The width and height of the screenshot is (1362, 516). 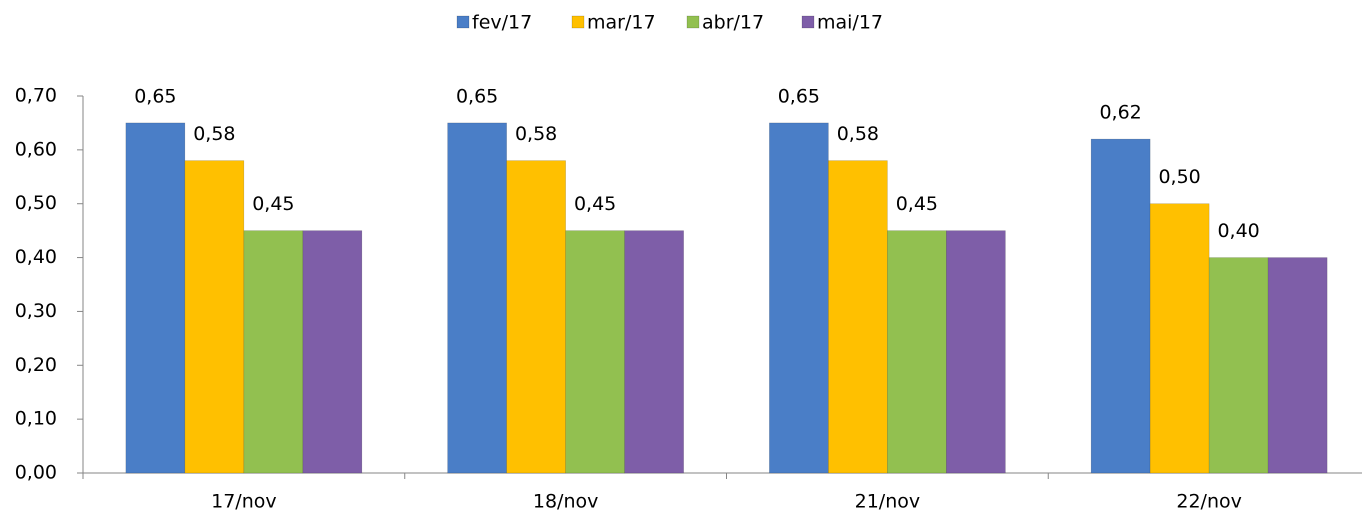 What do you see at coordinates (733, 23) in the screenshot?
I see `legend-label: abr/17` at bounding box center [733, 23].